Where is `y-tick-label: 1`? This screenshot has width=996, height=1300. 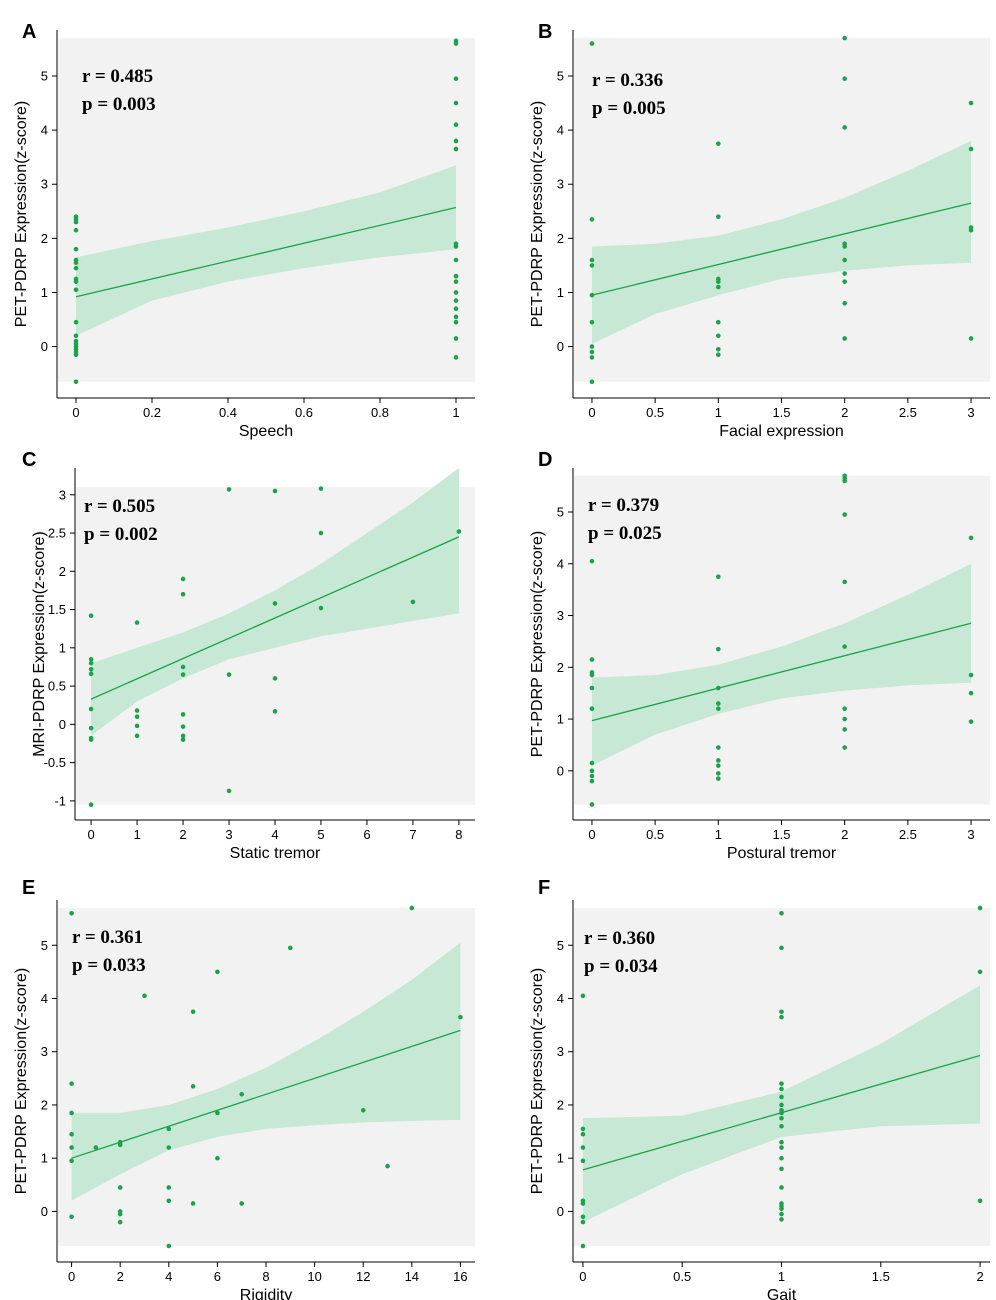
y-tick-label: 1 is located at coordinates (44, 292).